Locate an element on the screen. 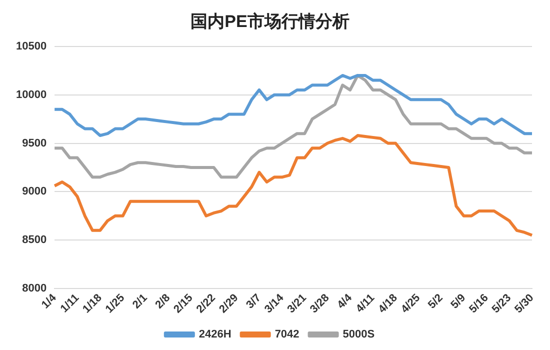 The width and height of the screenshot is (550, 350). x-tick-label: 4/4 is located at coordinates (345, 301).